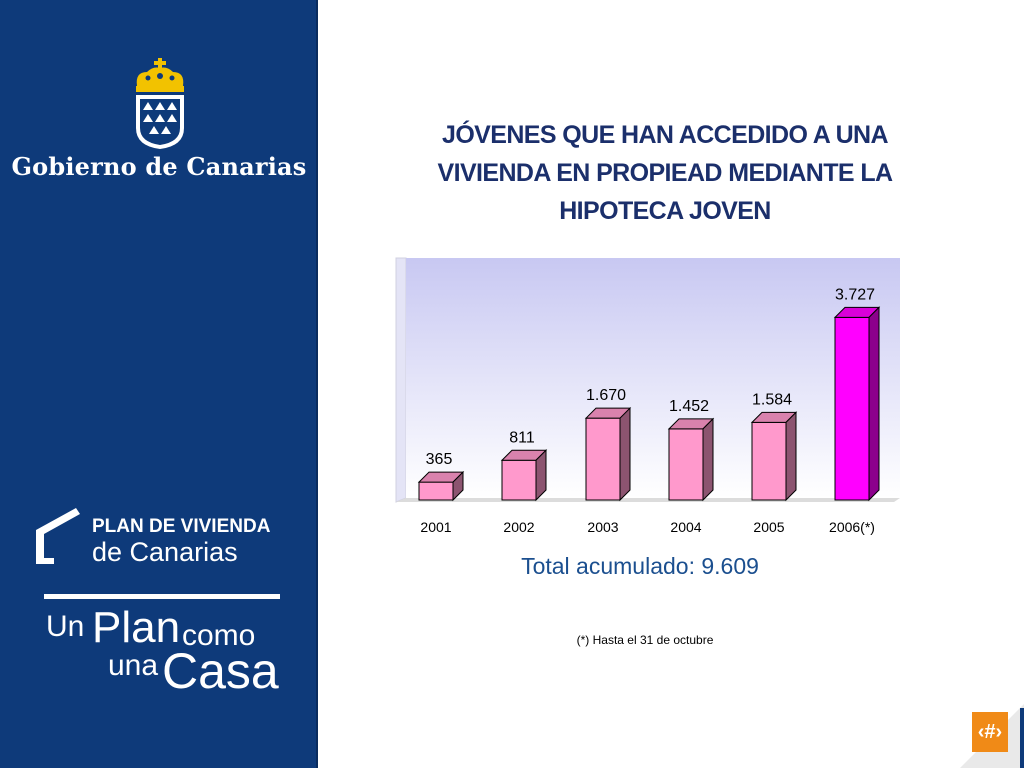 The image size is (1024, 768). I want to click on chart-side-wall, so click(401, 380).